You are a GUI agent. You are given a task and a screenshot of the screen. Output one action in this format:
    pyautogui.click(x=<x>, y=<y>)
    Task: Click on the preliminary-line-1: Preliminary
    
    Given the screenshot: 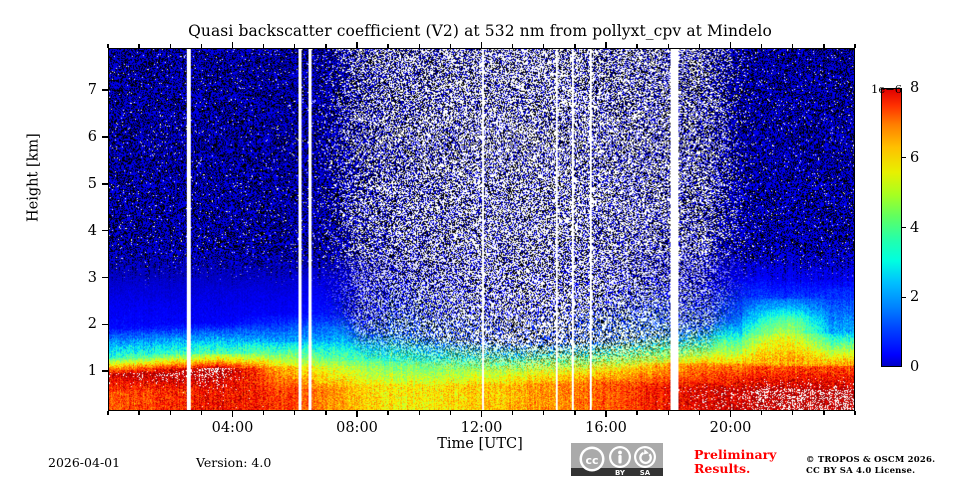 What is the action you would take?
    pyautogui.click(x=735, y=454)
    